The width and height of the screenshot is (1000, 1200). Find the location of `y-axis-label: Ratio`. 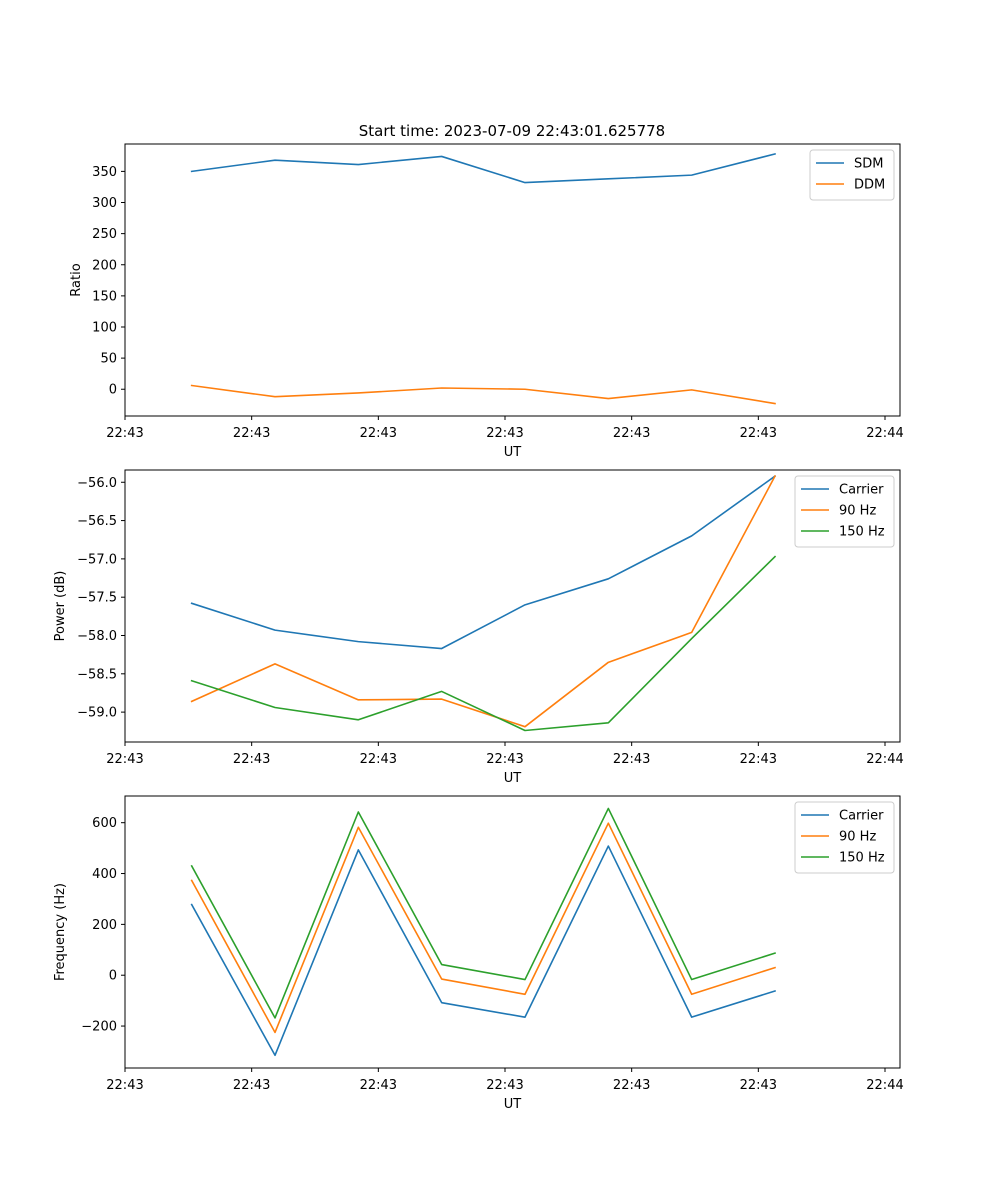

y-axis-label: Ratio is located at coordinates (76, 279).